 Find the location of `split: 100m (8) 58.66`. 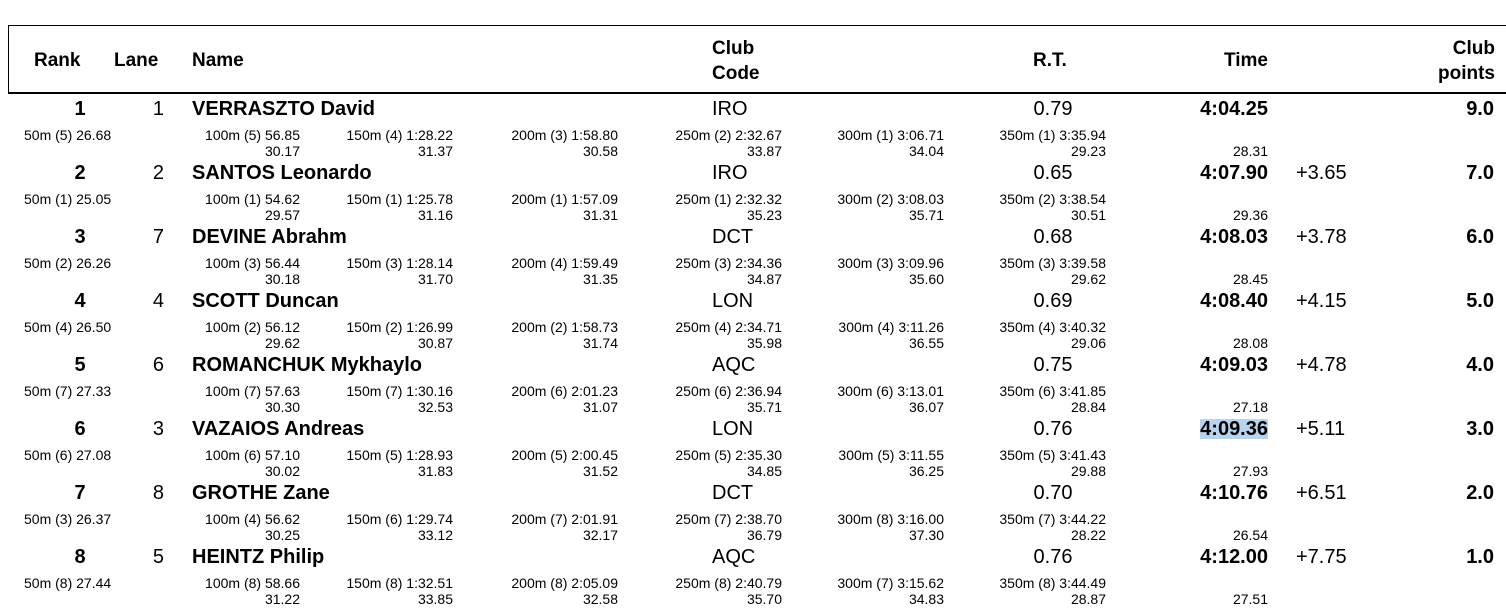

split: 100m (8) 58.66 is located at coordinates (252, 583).